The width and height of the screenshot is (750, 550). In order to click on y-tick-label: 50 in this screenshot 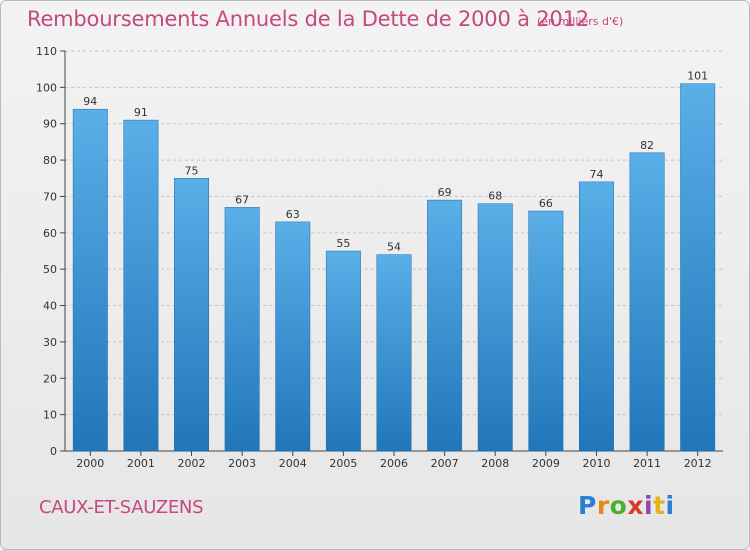, I will do `click(50, 269)`.